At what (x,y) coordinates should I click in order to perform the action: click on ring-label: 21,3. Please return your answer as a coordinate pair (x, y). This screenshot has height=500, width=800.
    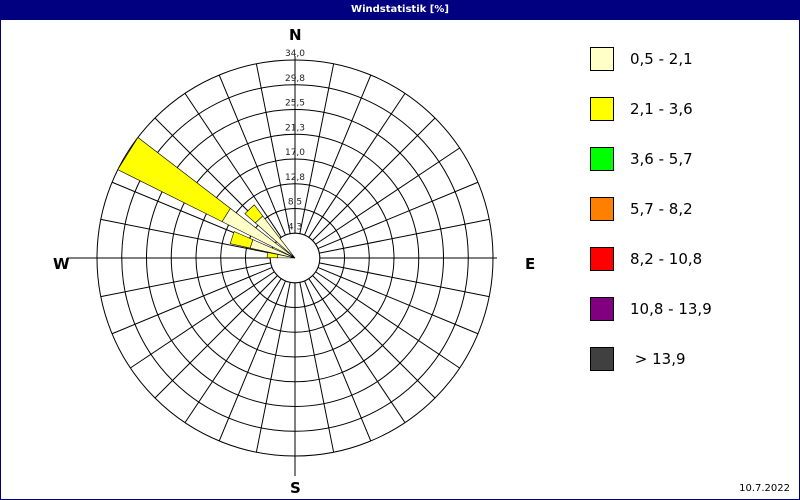
    Looking at the image, I should click on (295, 128).